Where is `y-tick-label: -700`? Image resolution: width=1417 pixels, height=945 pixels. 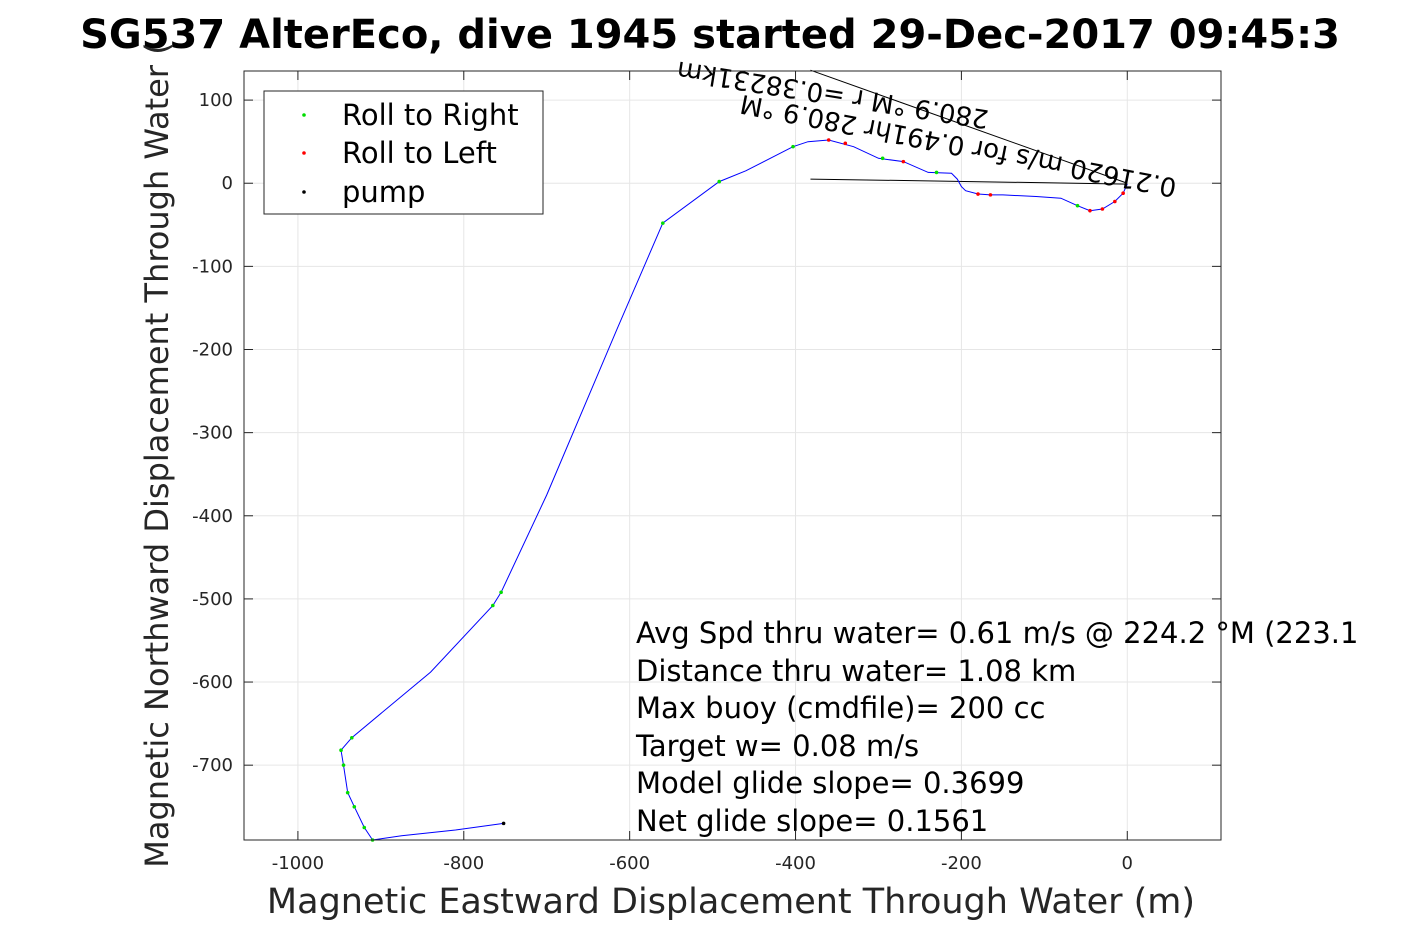 y-tick-label: -700 is located at coordinates (212, 765).